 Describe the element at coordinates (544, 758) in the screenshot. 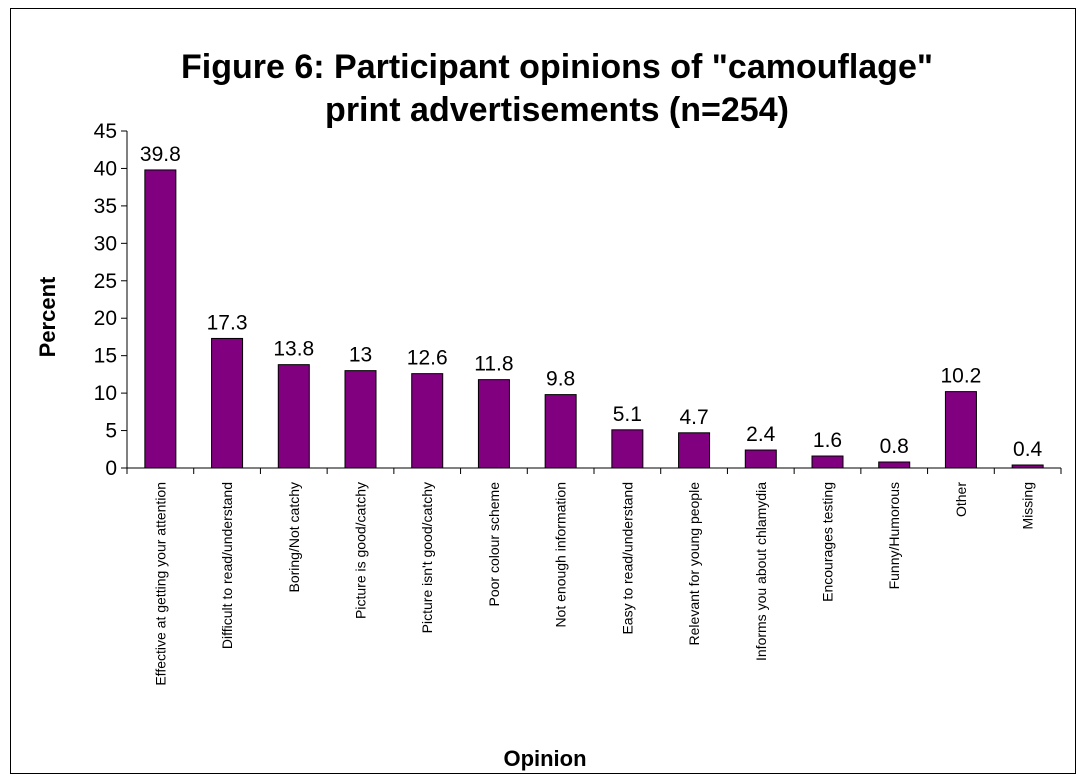

I see `x-axis-title: Opinion` at that location.